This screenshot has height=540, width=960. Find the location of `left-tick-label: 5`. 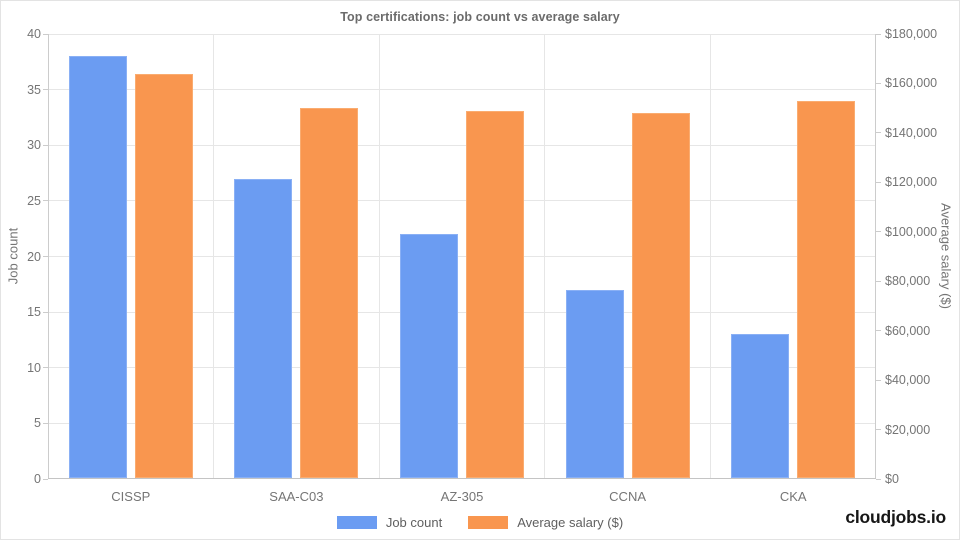

left-tick-label: 5 is located at coordinates (37, 423).